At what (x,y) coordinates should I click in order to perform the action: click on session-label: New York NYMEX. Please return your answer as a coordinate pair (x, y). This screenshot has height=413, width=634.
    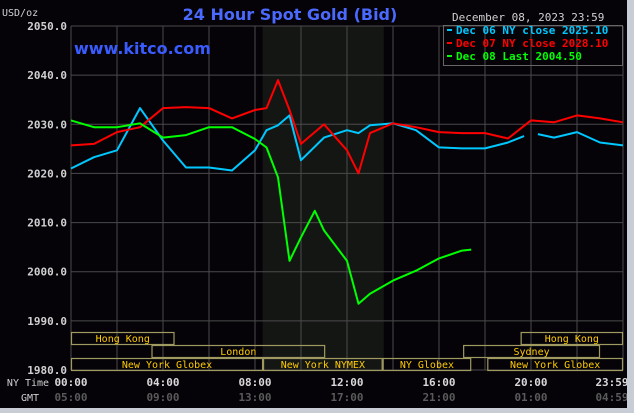
    Looking at the image, I should click on (323, 365).